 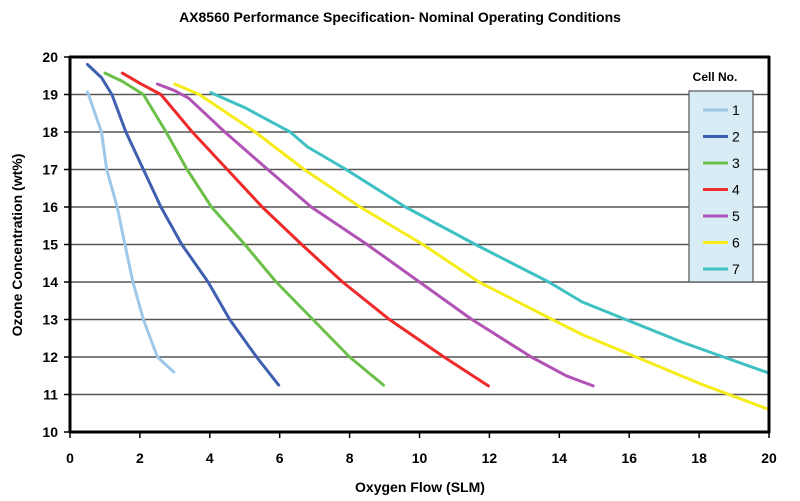 What do you see at coordinates (629, 458) in the screenshot?
I see `x-tick-label: 16` at bounding box center [629, 458].